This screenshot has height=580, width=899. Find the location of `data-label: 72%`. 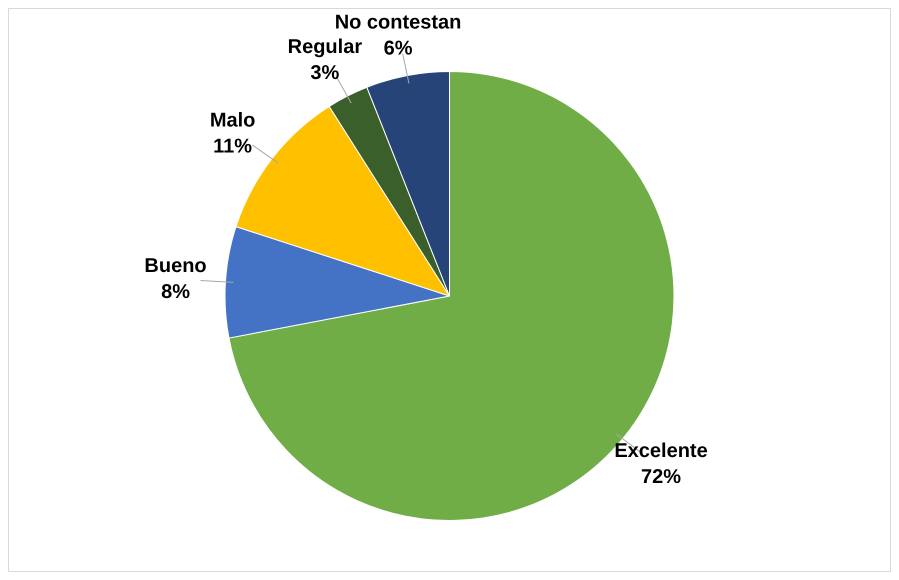

data-label: 72% is located at coordinates (661, 477).